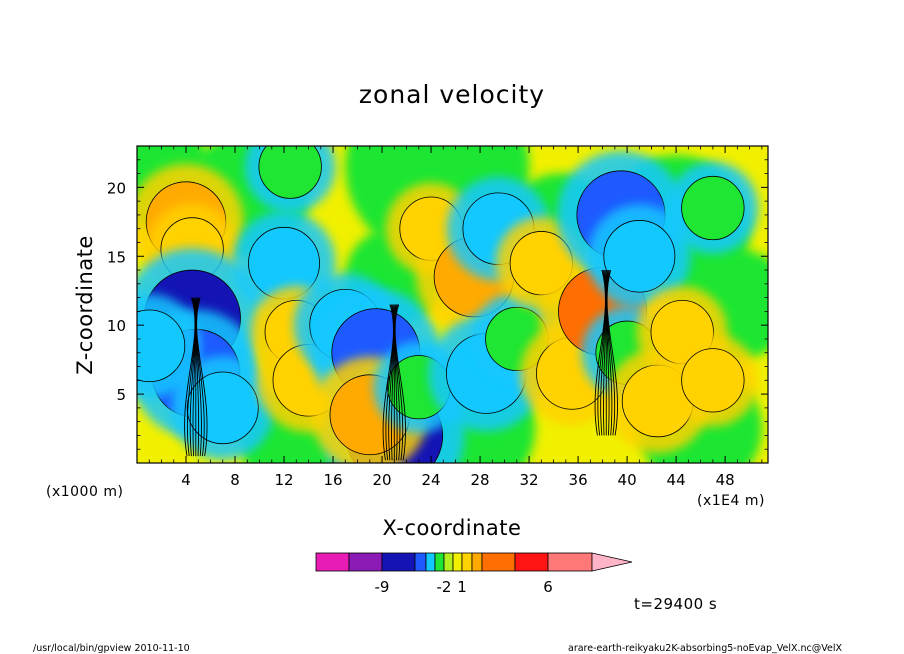 This screenshot has width=904, height=654. What do you see at coordinates (676, 480) in the screenshot?
I see `x-tick-label: 44` at bounding box center [676, 480].